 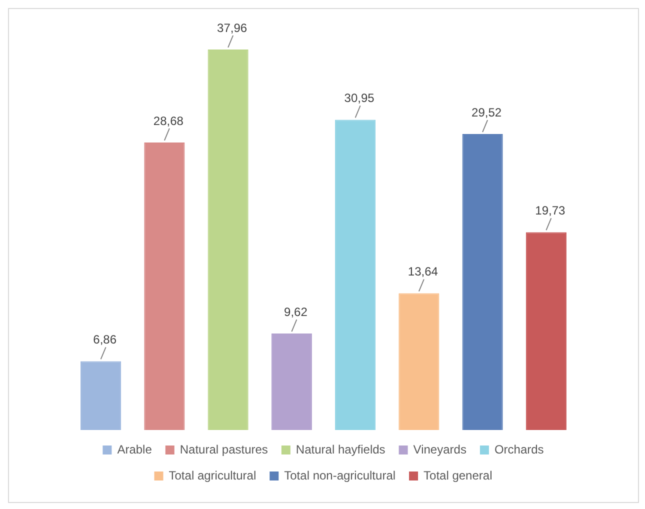 What do you see at coordinates (550, 211) in the screenshot?
I see `data-label: 19,73` at bounding box center [550, 211].